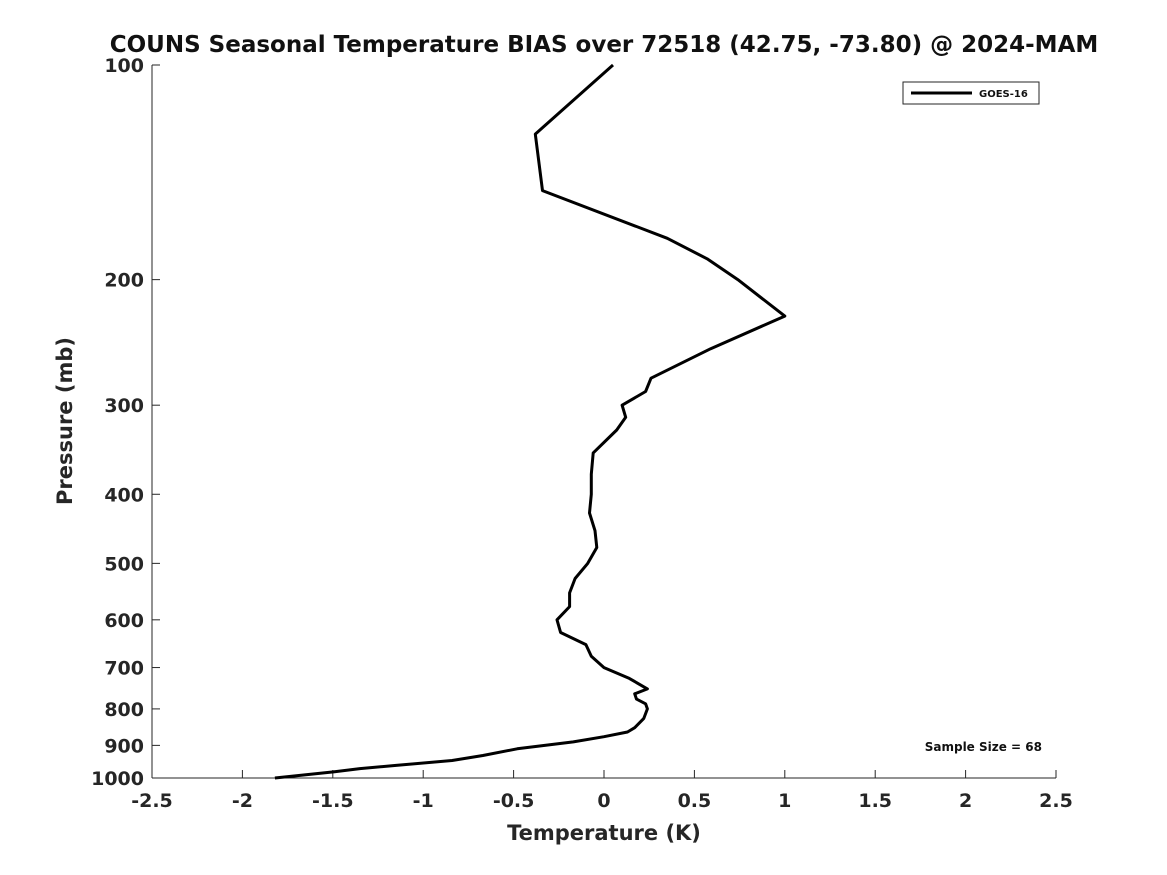  I want to click on y-tick-label: 1000, so click(117, 779).